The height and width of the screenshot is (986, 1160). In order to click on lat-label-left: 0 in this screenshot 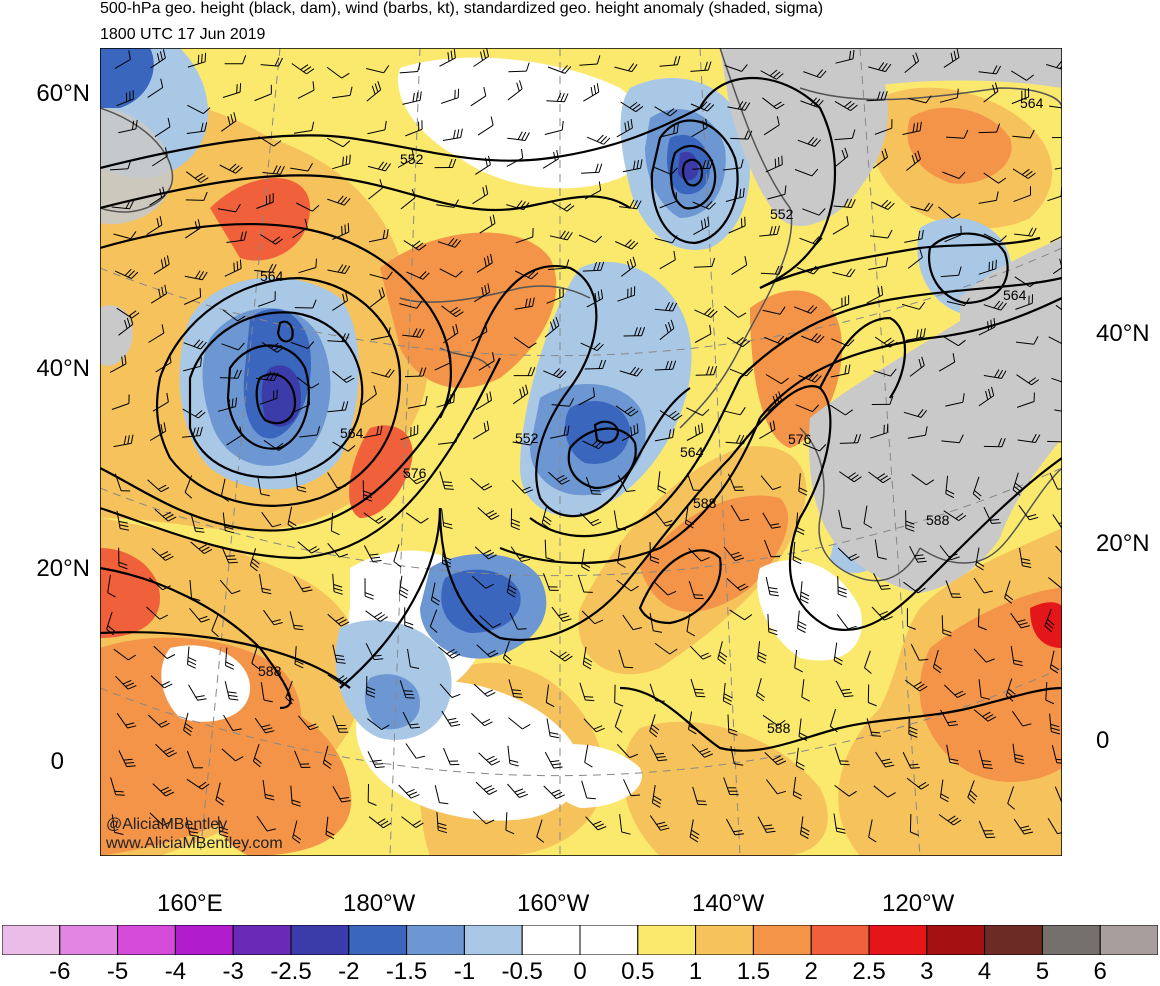, I will do `click(32, 762)`.